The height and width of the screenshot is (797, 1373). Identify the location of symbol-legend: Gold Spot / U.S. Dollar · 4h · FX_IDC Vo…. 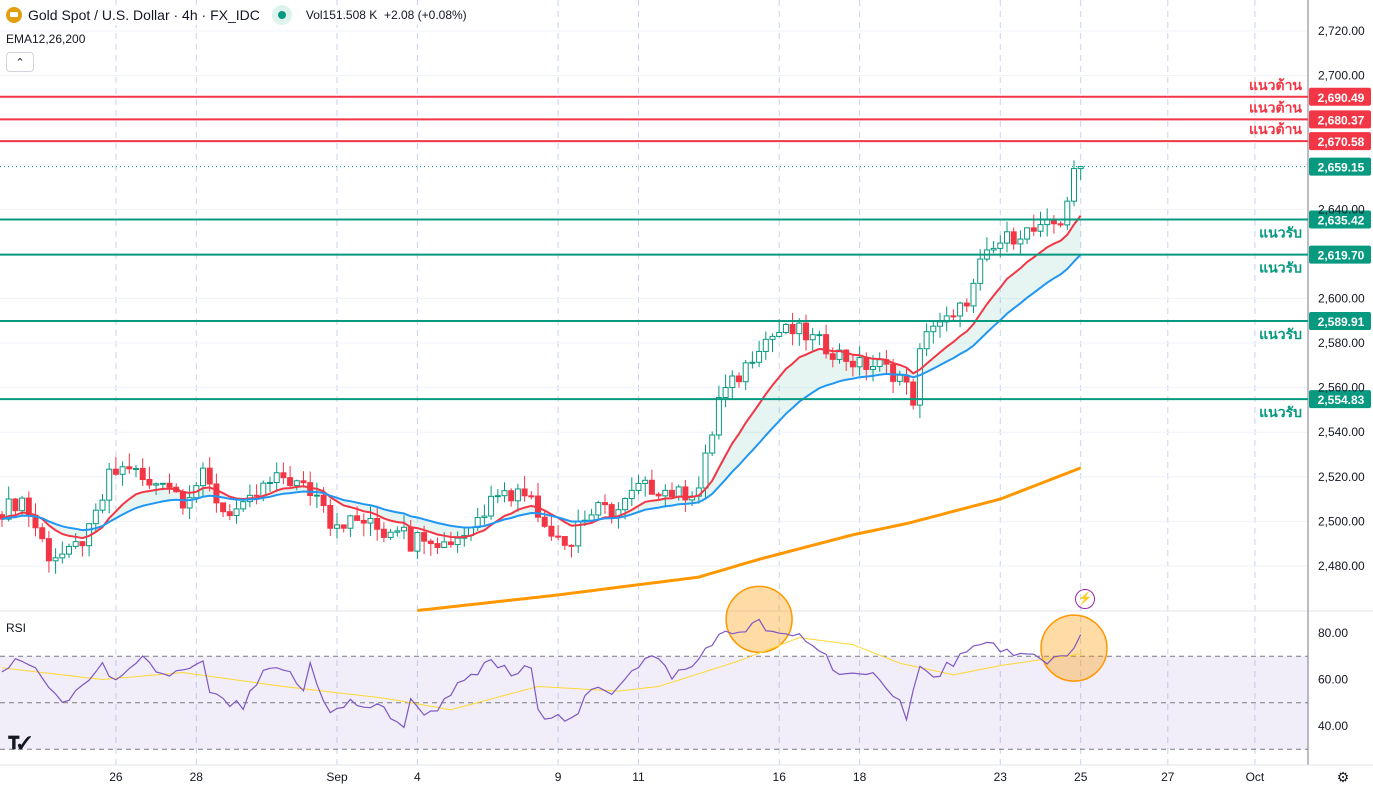
(236, 15).